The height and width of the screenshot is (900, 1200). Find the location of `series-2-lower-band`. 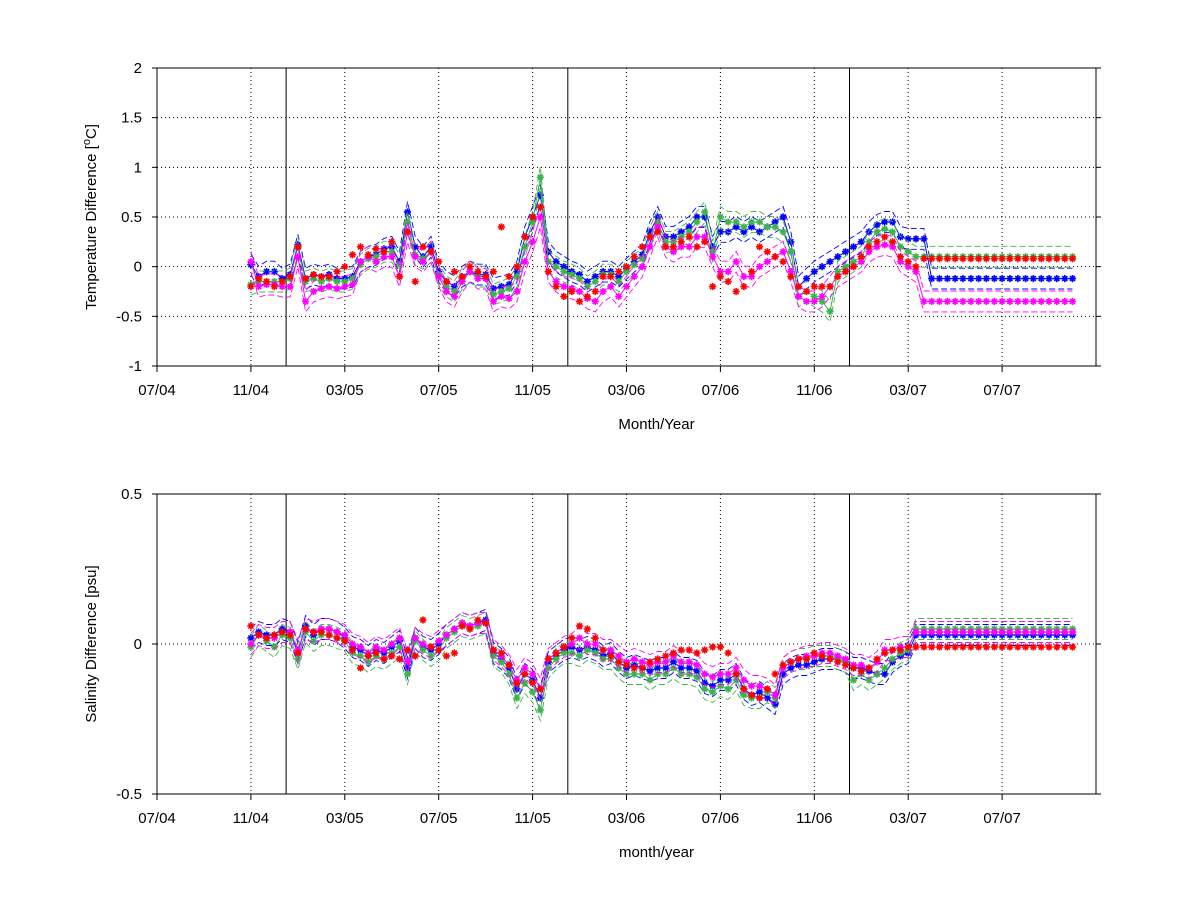

series-2-lower-band is located at coordinates (661, 270).